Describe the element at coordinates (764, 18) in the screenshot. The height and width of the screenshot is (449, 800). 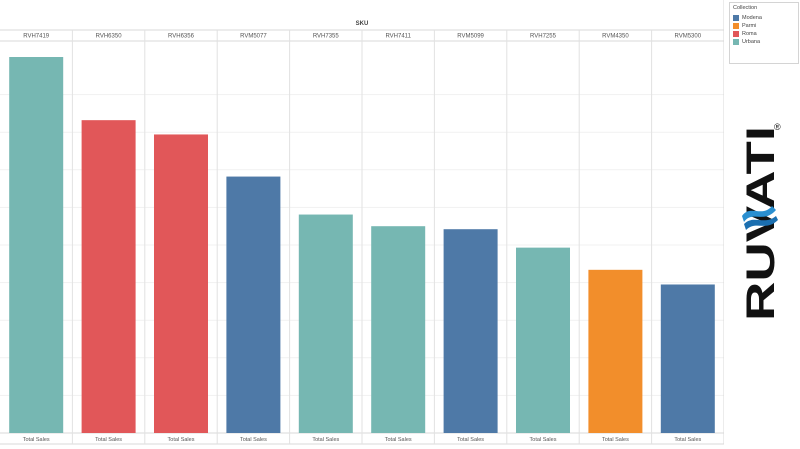
I see `legend-item-modena: Modena` at that location.